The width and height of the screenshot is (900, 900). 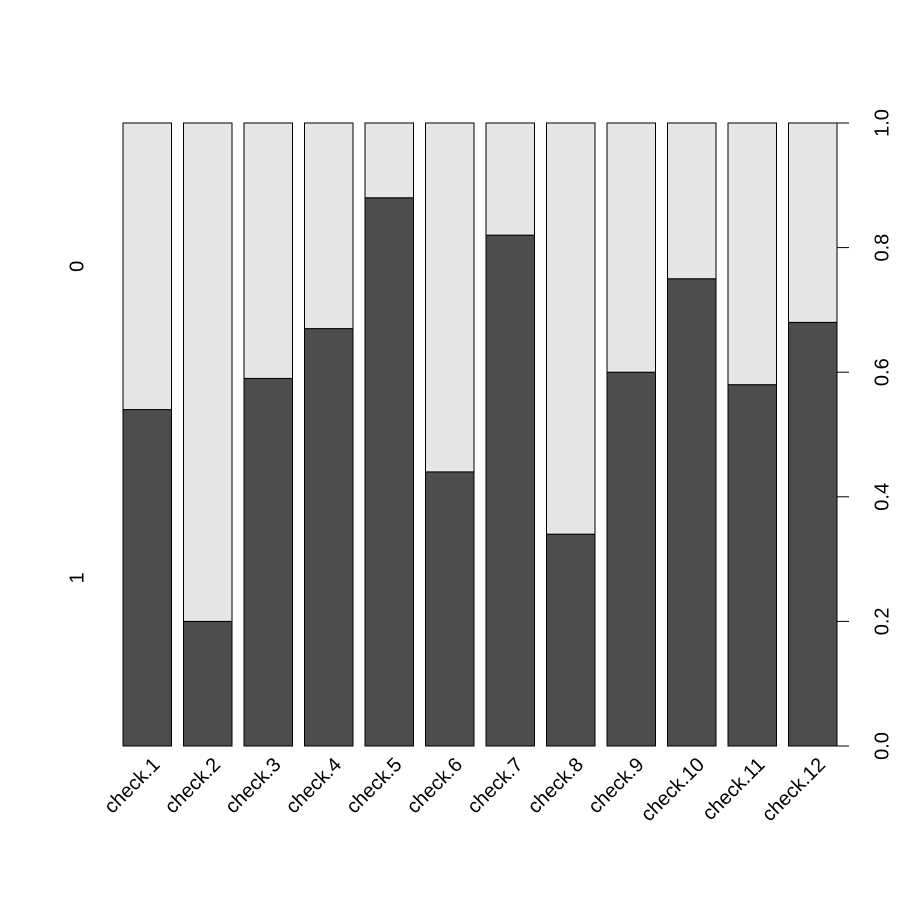 What do you see at coordinates (794, 790) in the screenshot?
I see `x-tick-label: check.12` at bounding box center [794, 790].